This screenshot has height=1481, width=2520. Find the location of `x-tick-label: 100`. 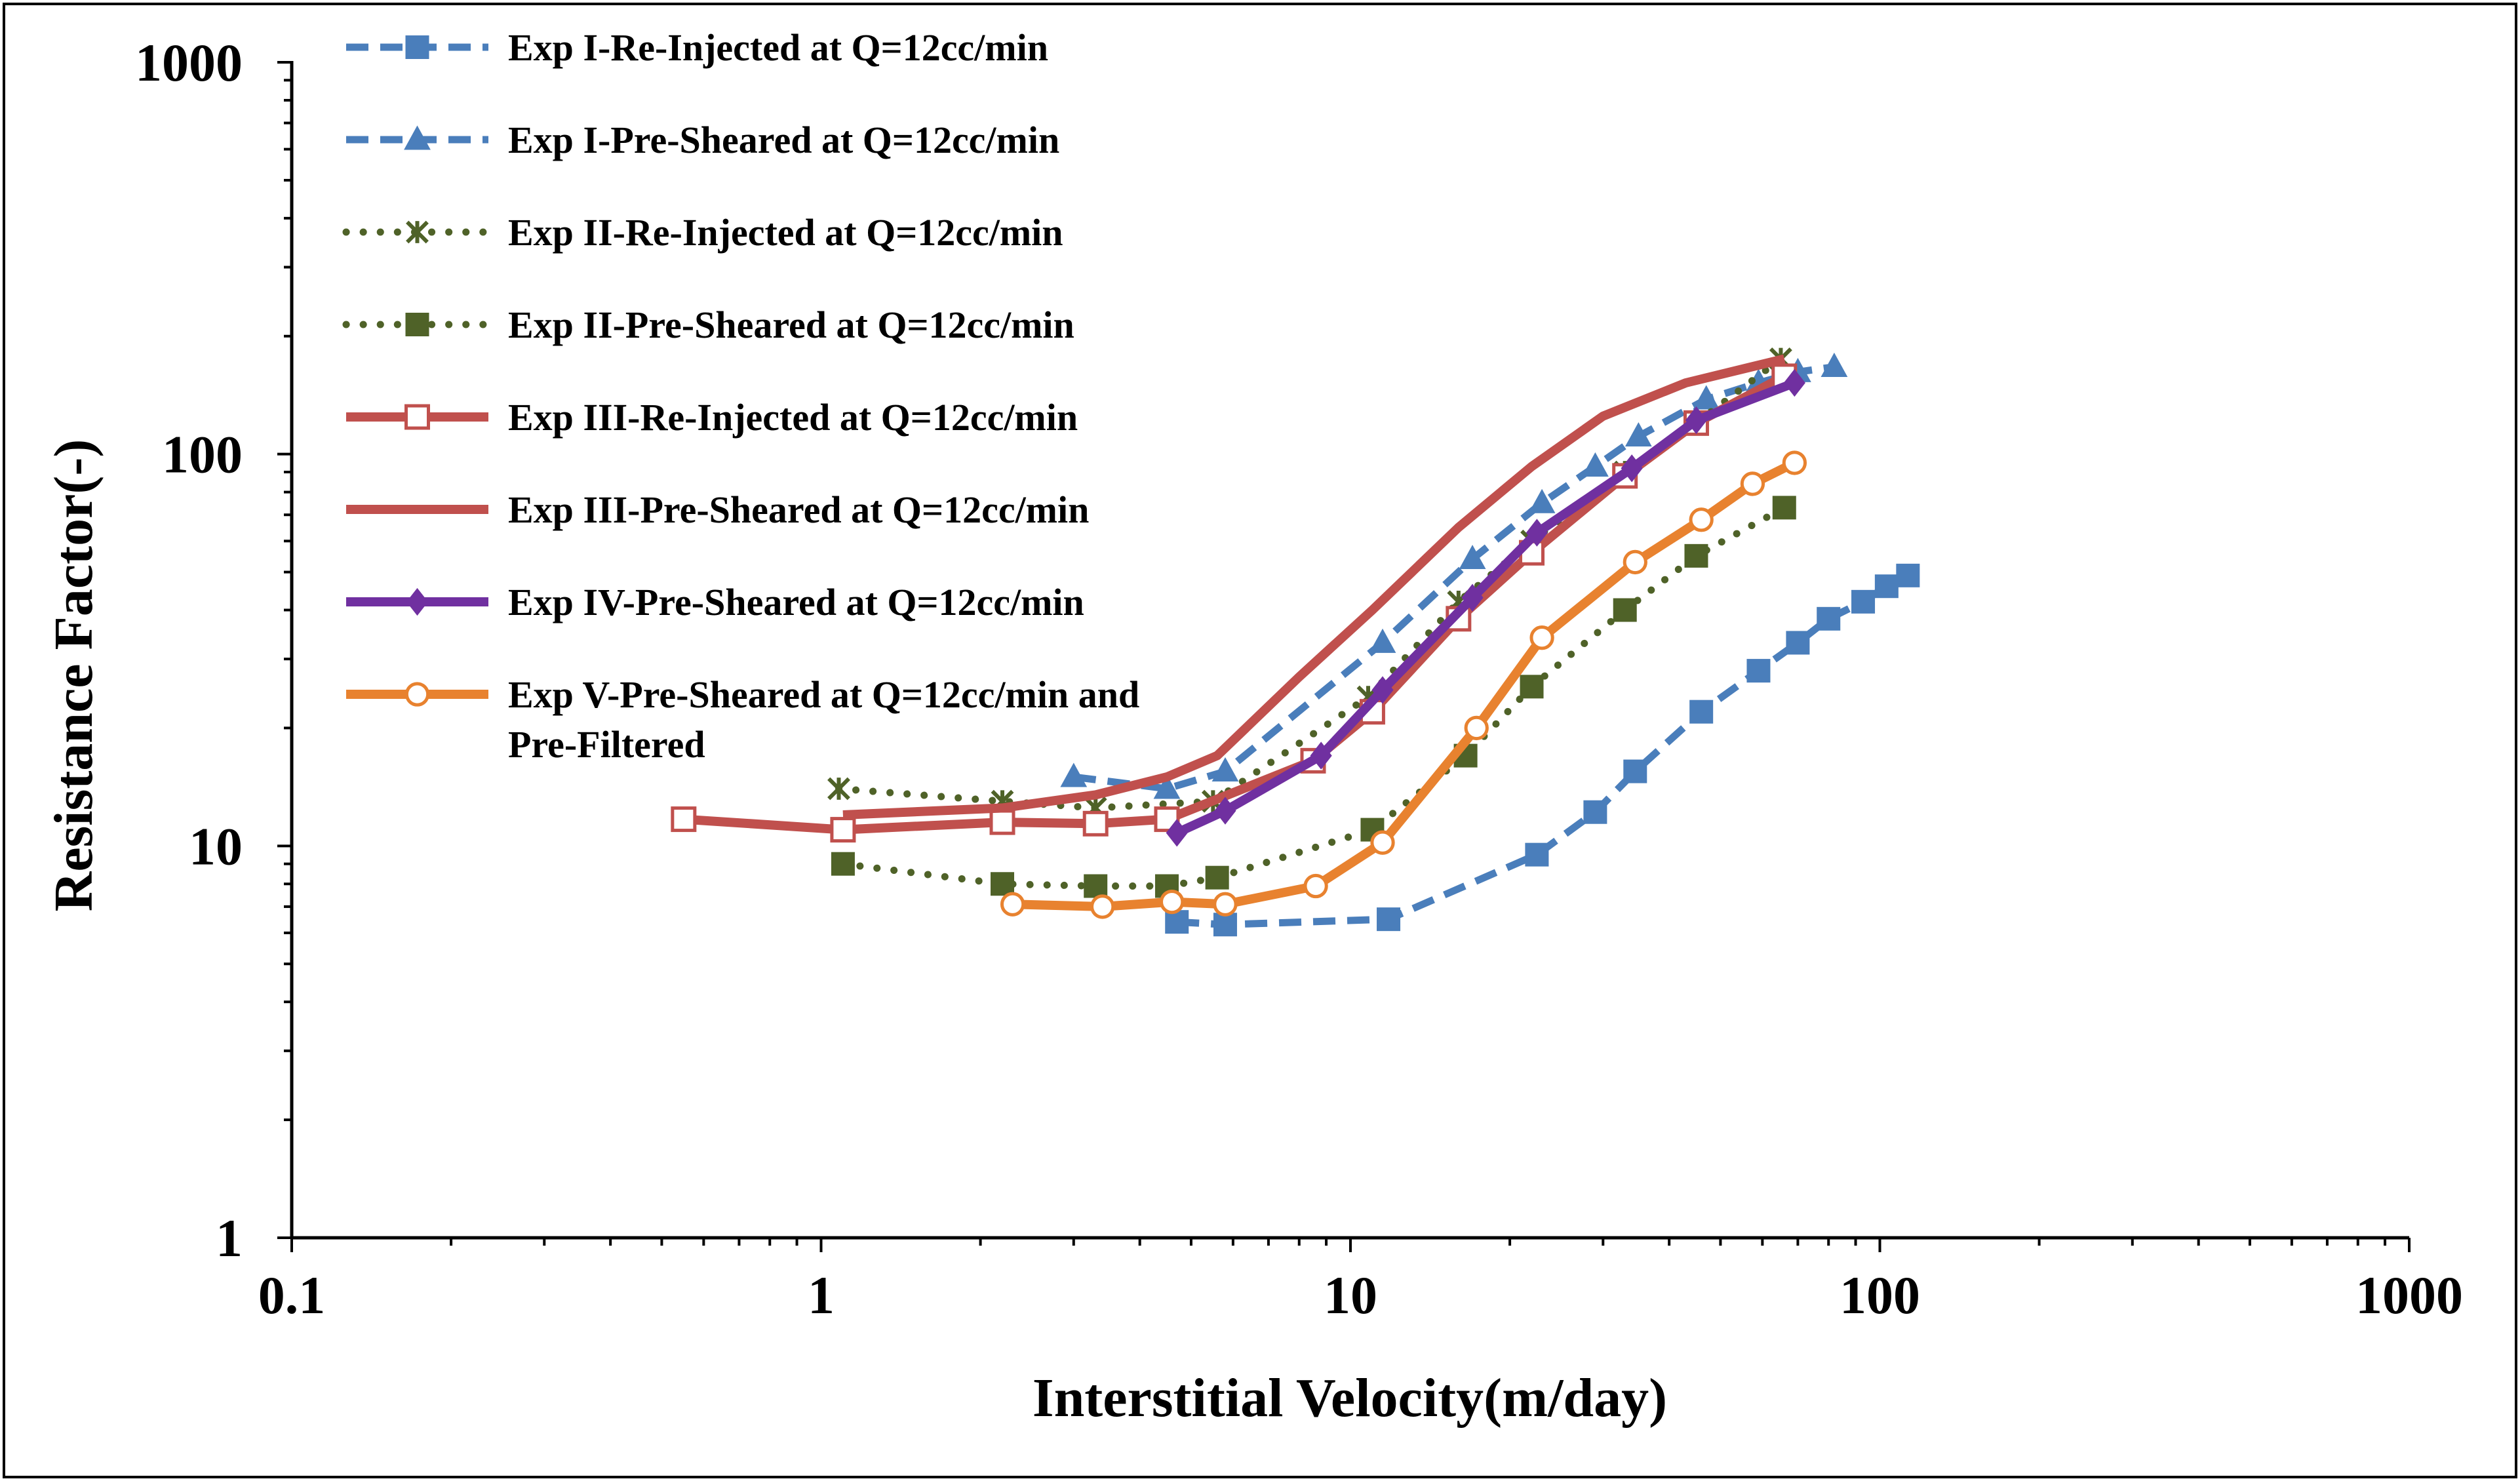

x-tick-label: 100 is located at coordinates (1880, 1295).